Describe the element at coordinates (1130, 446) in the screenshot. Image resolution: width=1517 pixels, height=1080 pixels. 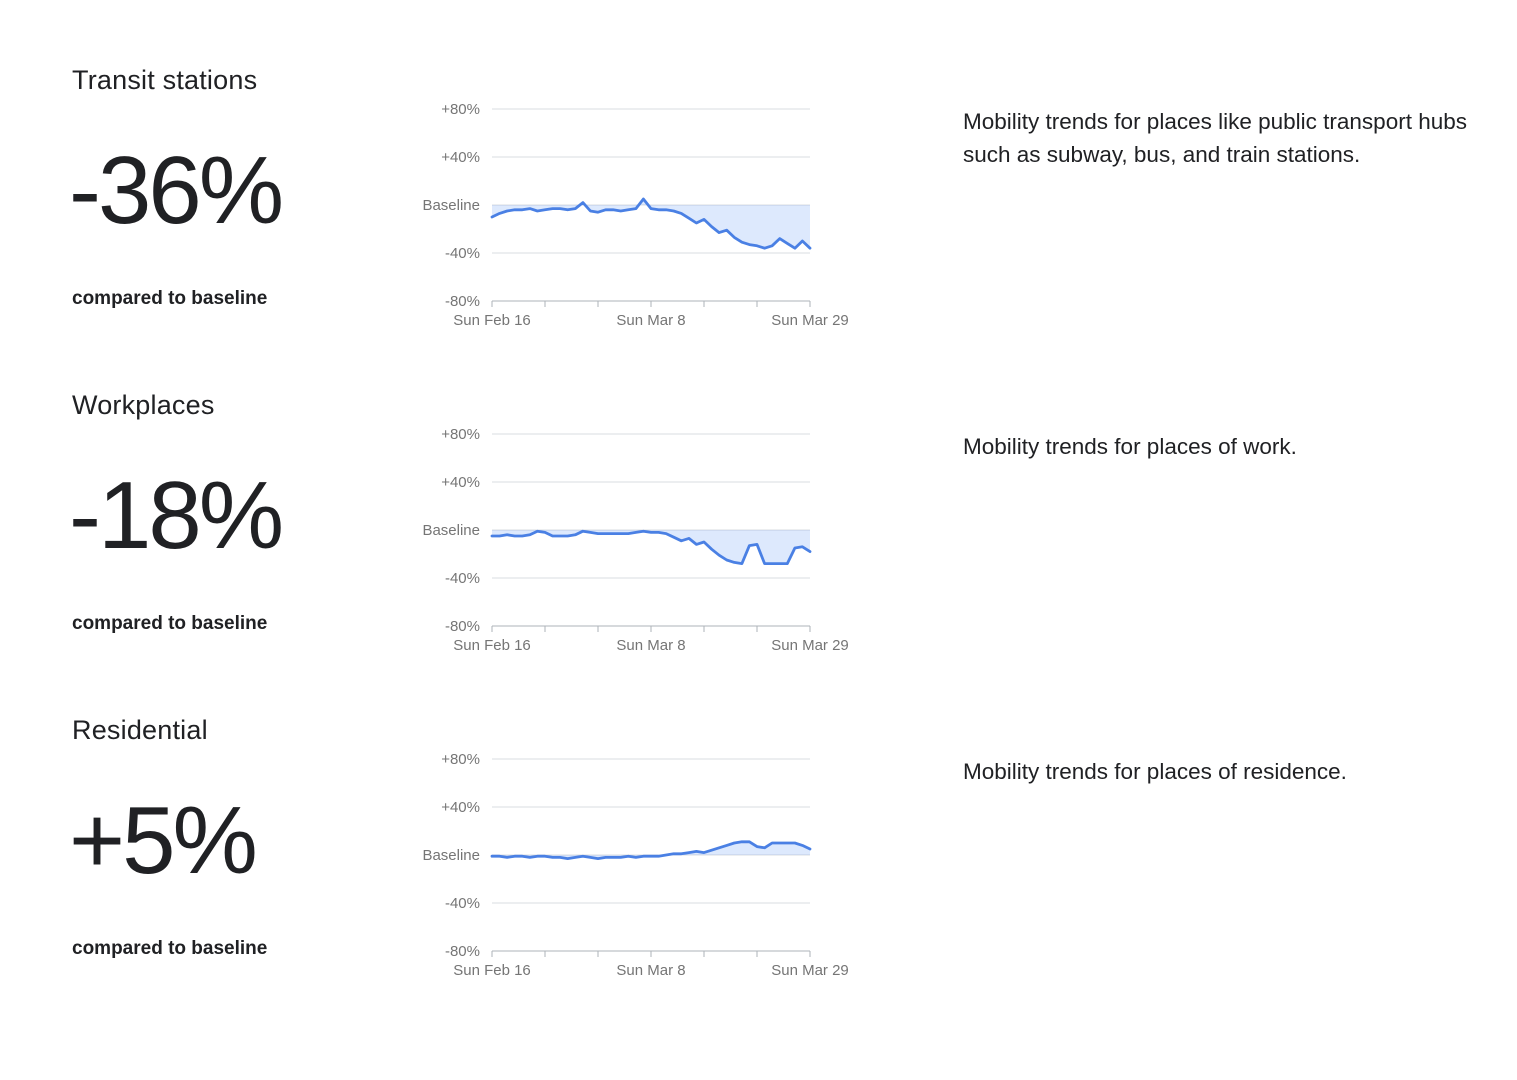
I see `section-description: Mobility trends for places of work.` at that location.